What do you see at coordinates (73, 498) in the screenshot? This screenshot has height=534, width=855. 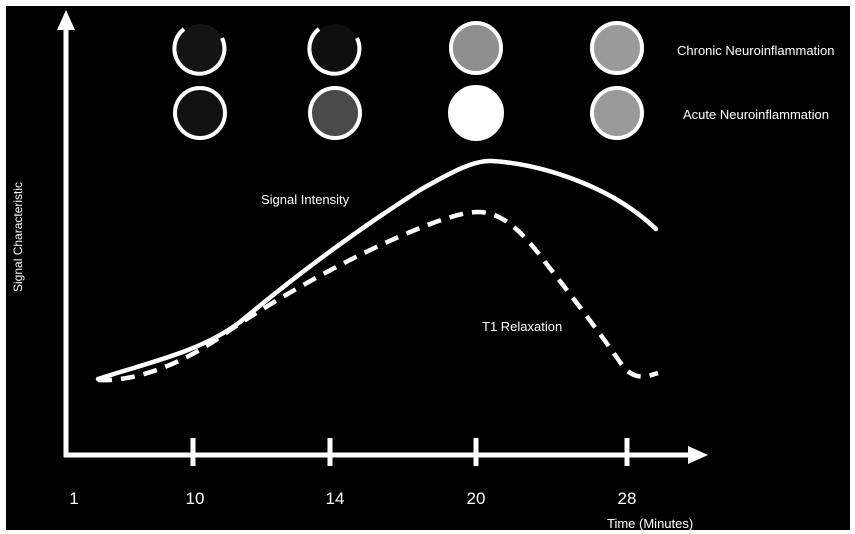 I see `x-tick-label-1: 1` at bounding box center [73, 498].